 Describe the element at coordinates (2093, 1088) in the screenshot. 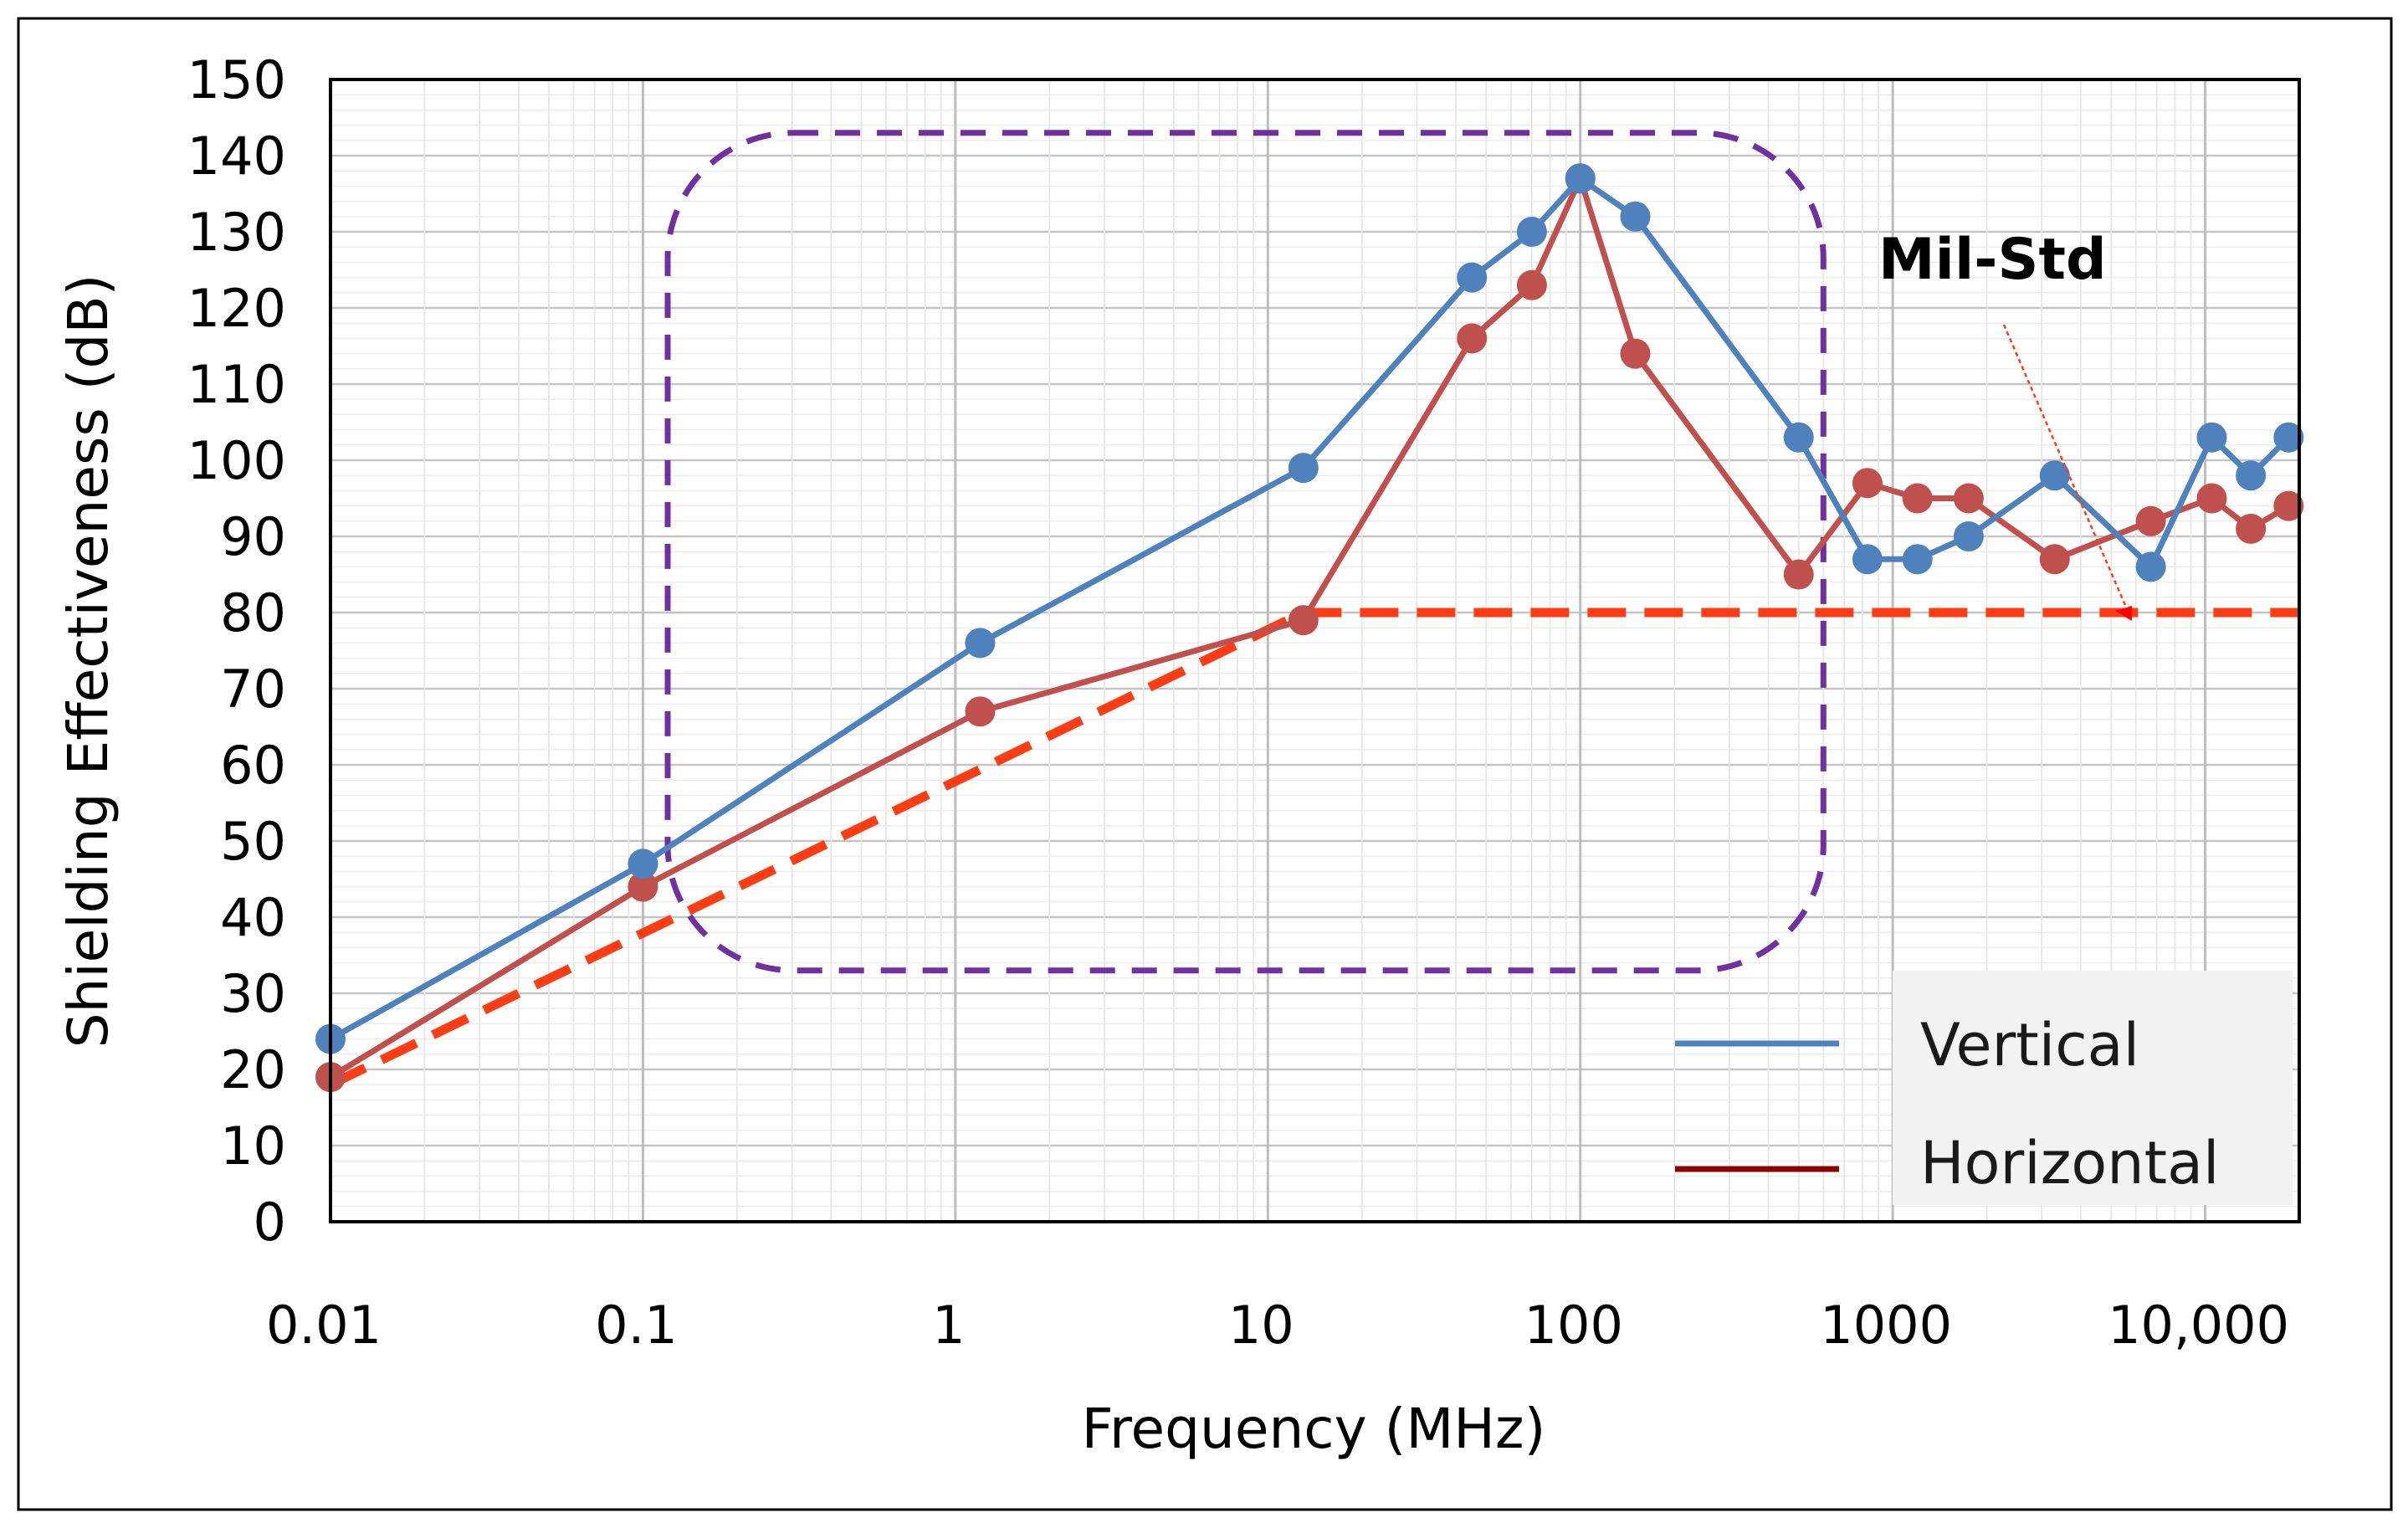

I see `legend-box` at that location.